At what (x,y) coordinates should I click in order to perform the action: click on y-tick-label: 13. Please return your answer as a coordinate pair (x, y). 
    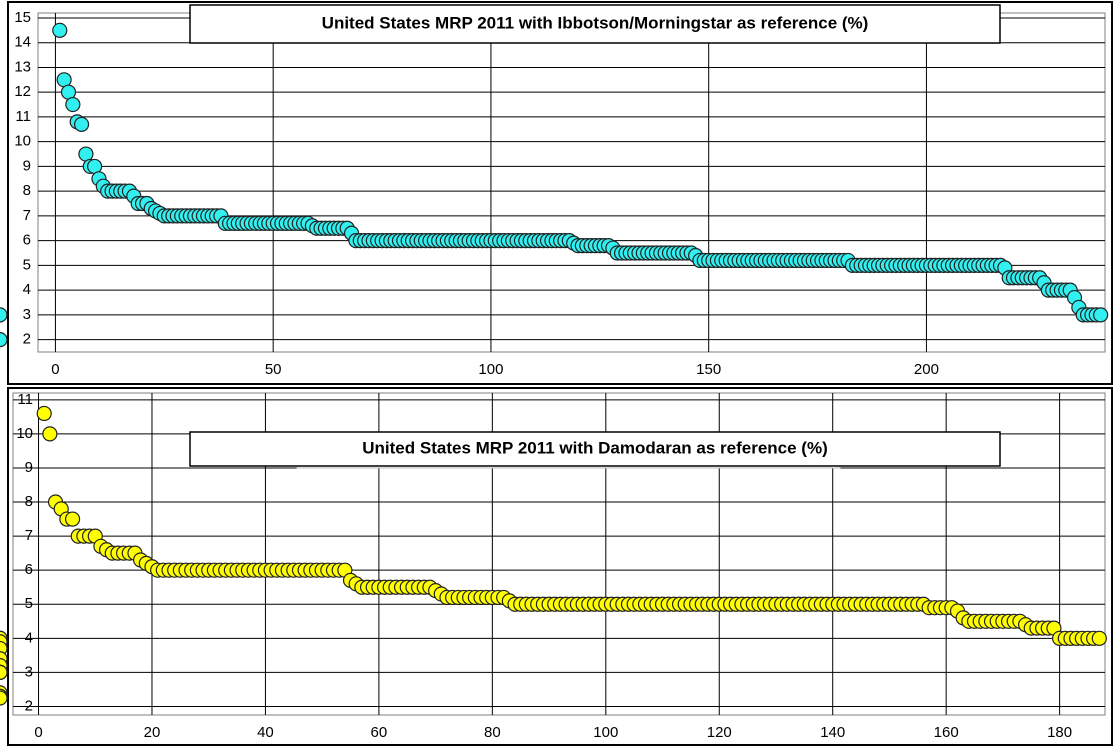
    Looking at the image, I should click on (22, 66).